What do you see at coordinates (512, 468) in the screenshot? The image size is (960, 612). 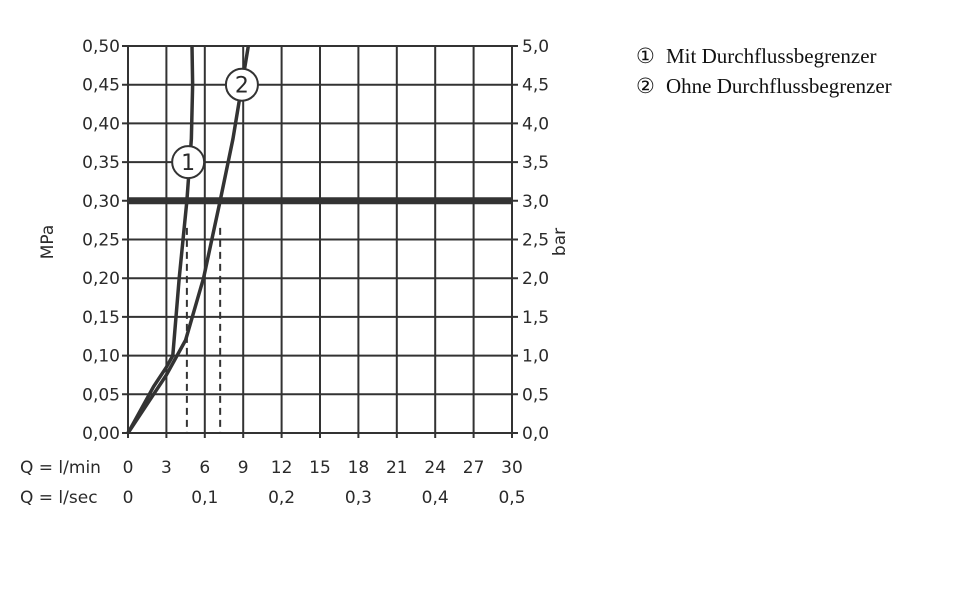 I see `x-tick-label-lmin: 30` at bounding box center [512, 468].